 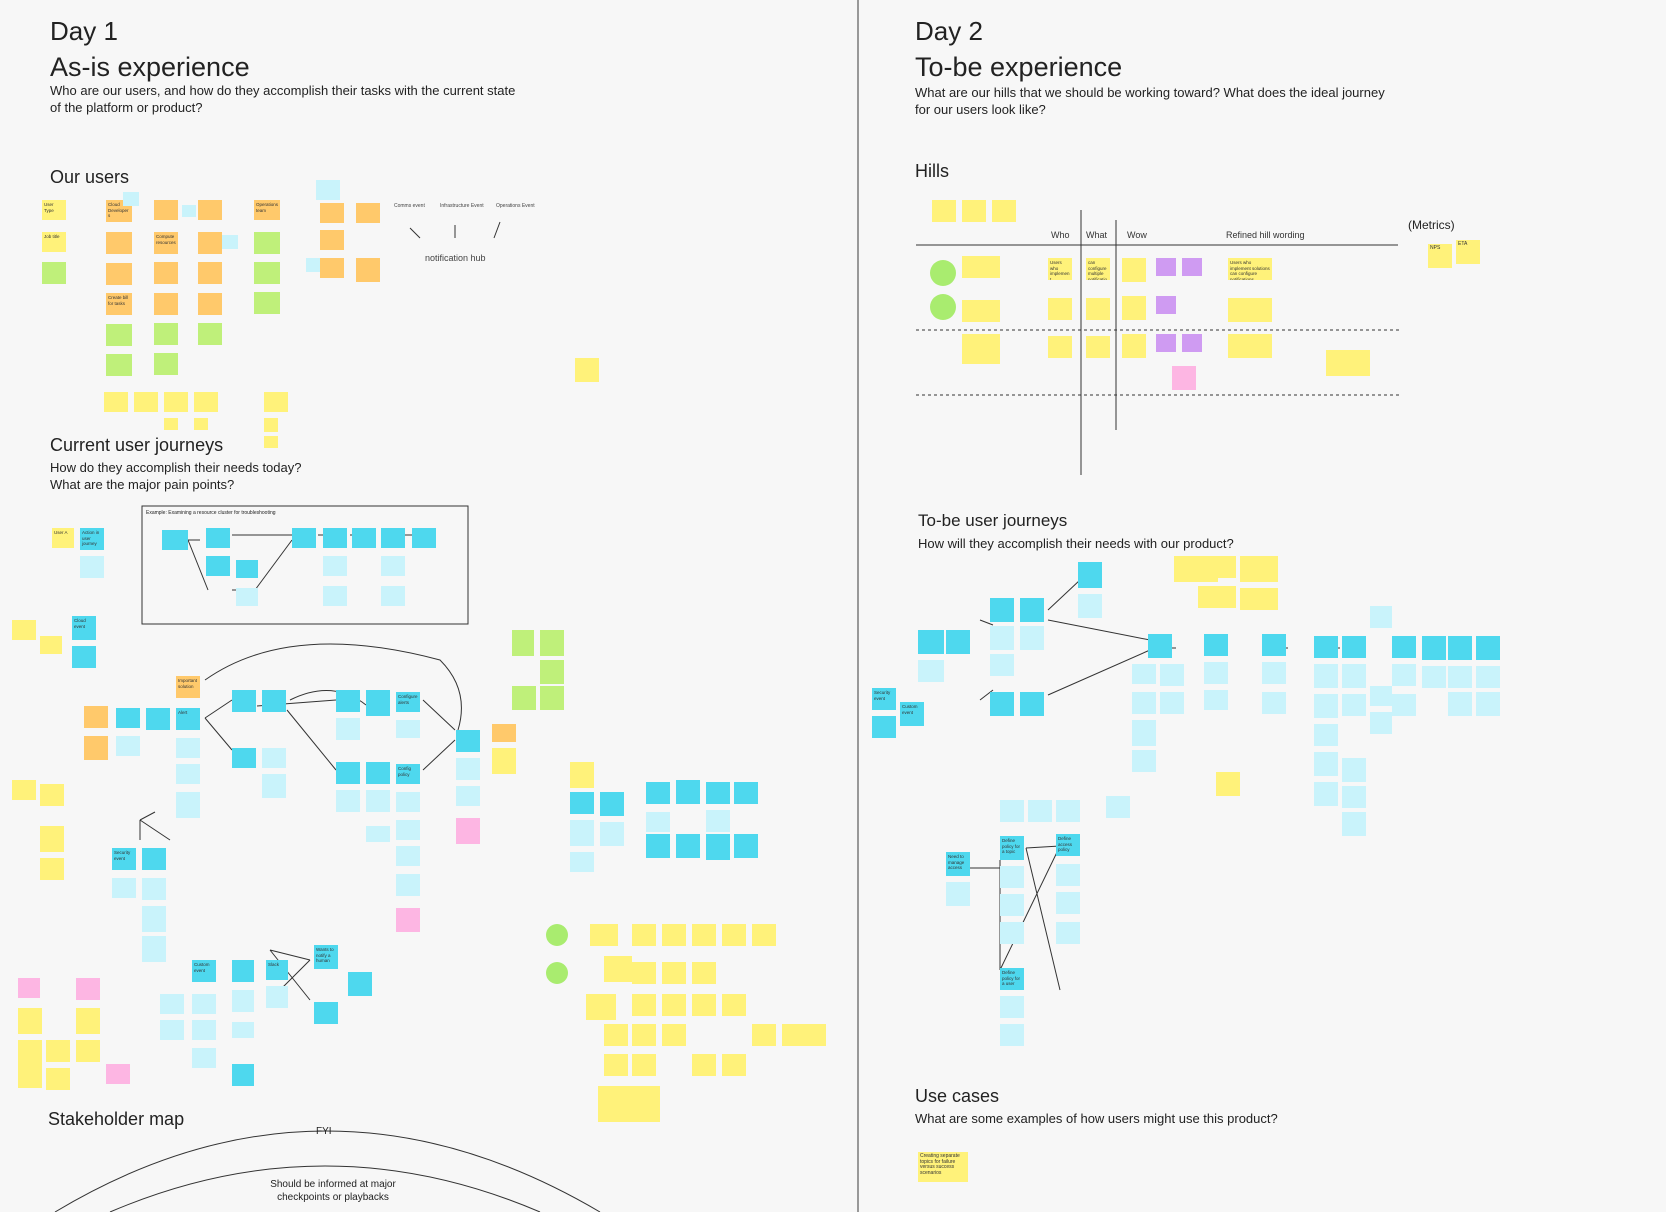 What do you see at coordinates (166, 243) in the screenshot?
I see `sticky-note: Compute resources` at bounding box center [166, 243].